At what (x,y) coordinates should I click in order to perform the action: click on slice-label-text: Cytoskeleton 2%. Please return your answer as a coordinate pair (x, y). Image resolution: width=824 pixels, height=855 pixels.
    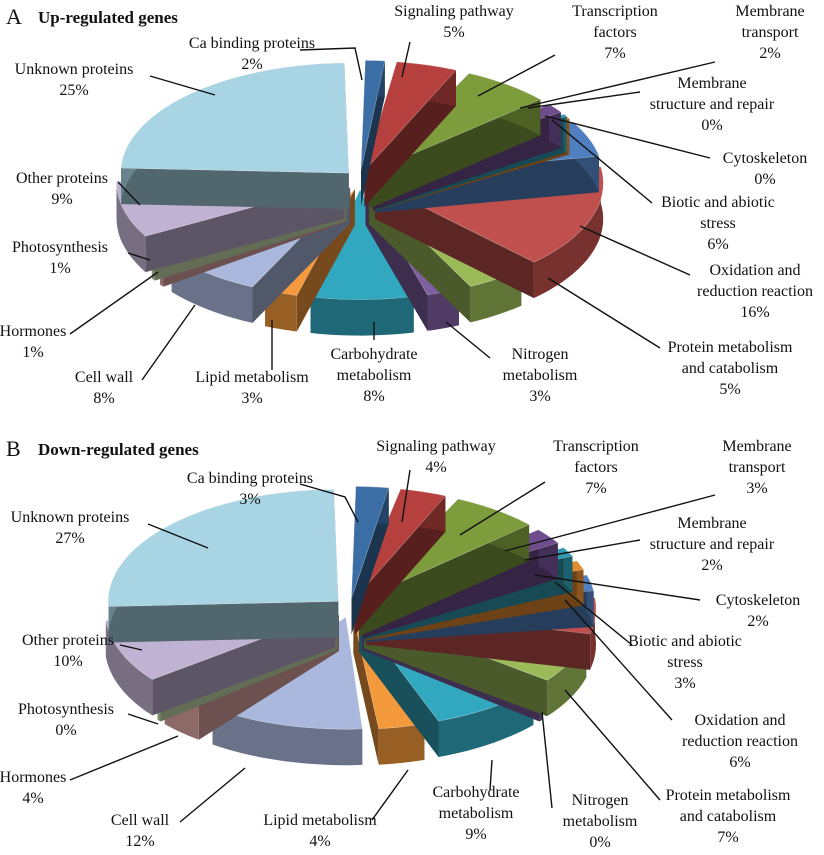
    Looking at the image, I should click on (758, 611).